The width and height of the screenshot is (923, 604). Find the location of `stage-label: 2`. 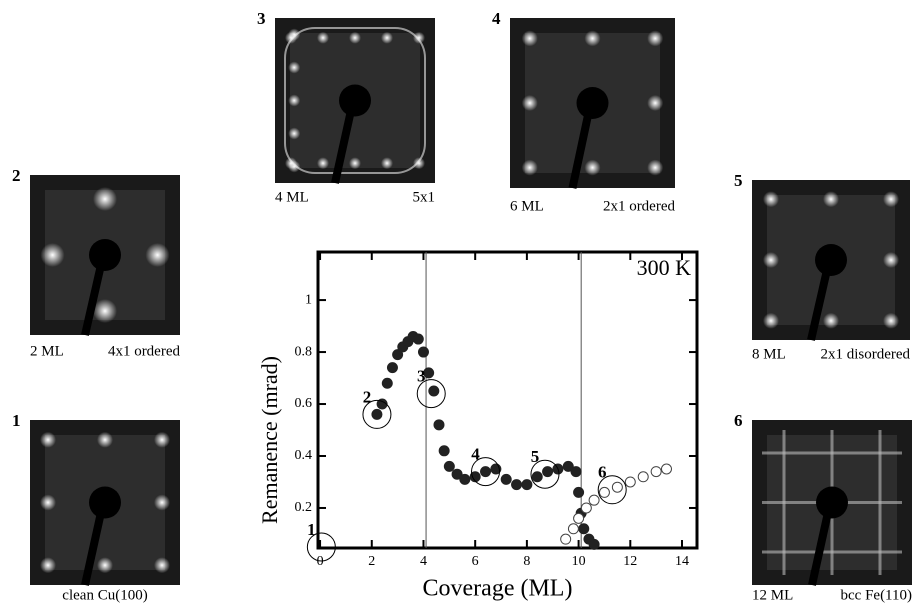

stage-label: 2 is located at coordinates (367, 396).